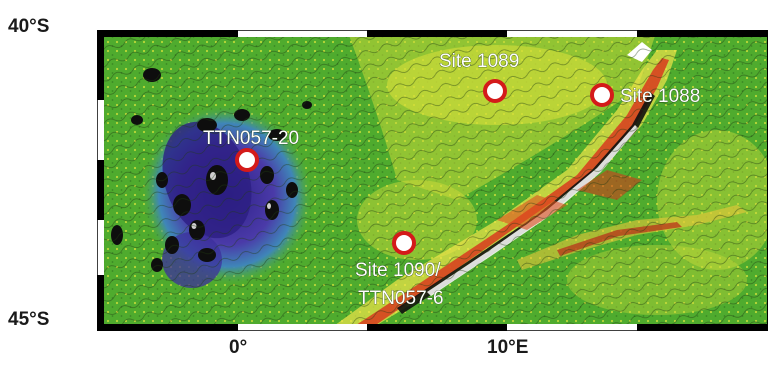 The width and height of the screenshot is (768, 365). What do you see at coordinates (29, 26) in the screenshot?
I see `latitude-label-40s: 40°S` at bounding box center [29, 26].